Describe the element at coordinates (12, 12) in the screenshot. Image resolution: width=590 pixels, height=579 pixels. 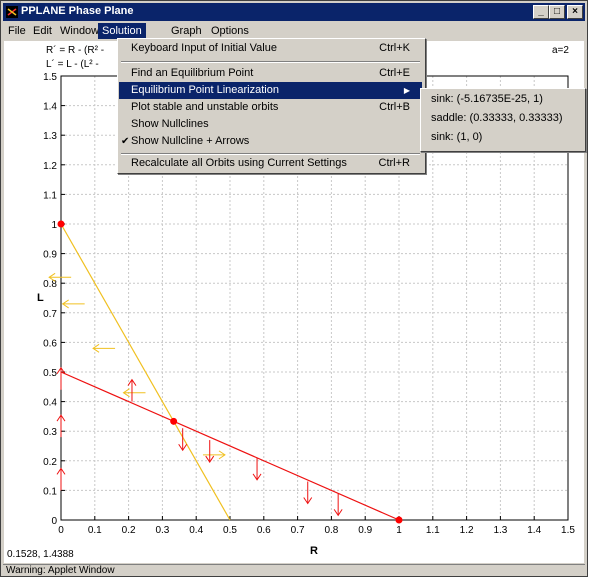
I see `app-icon` at that location.